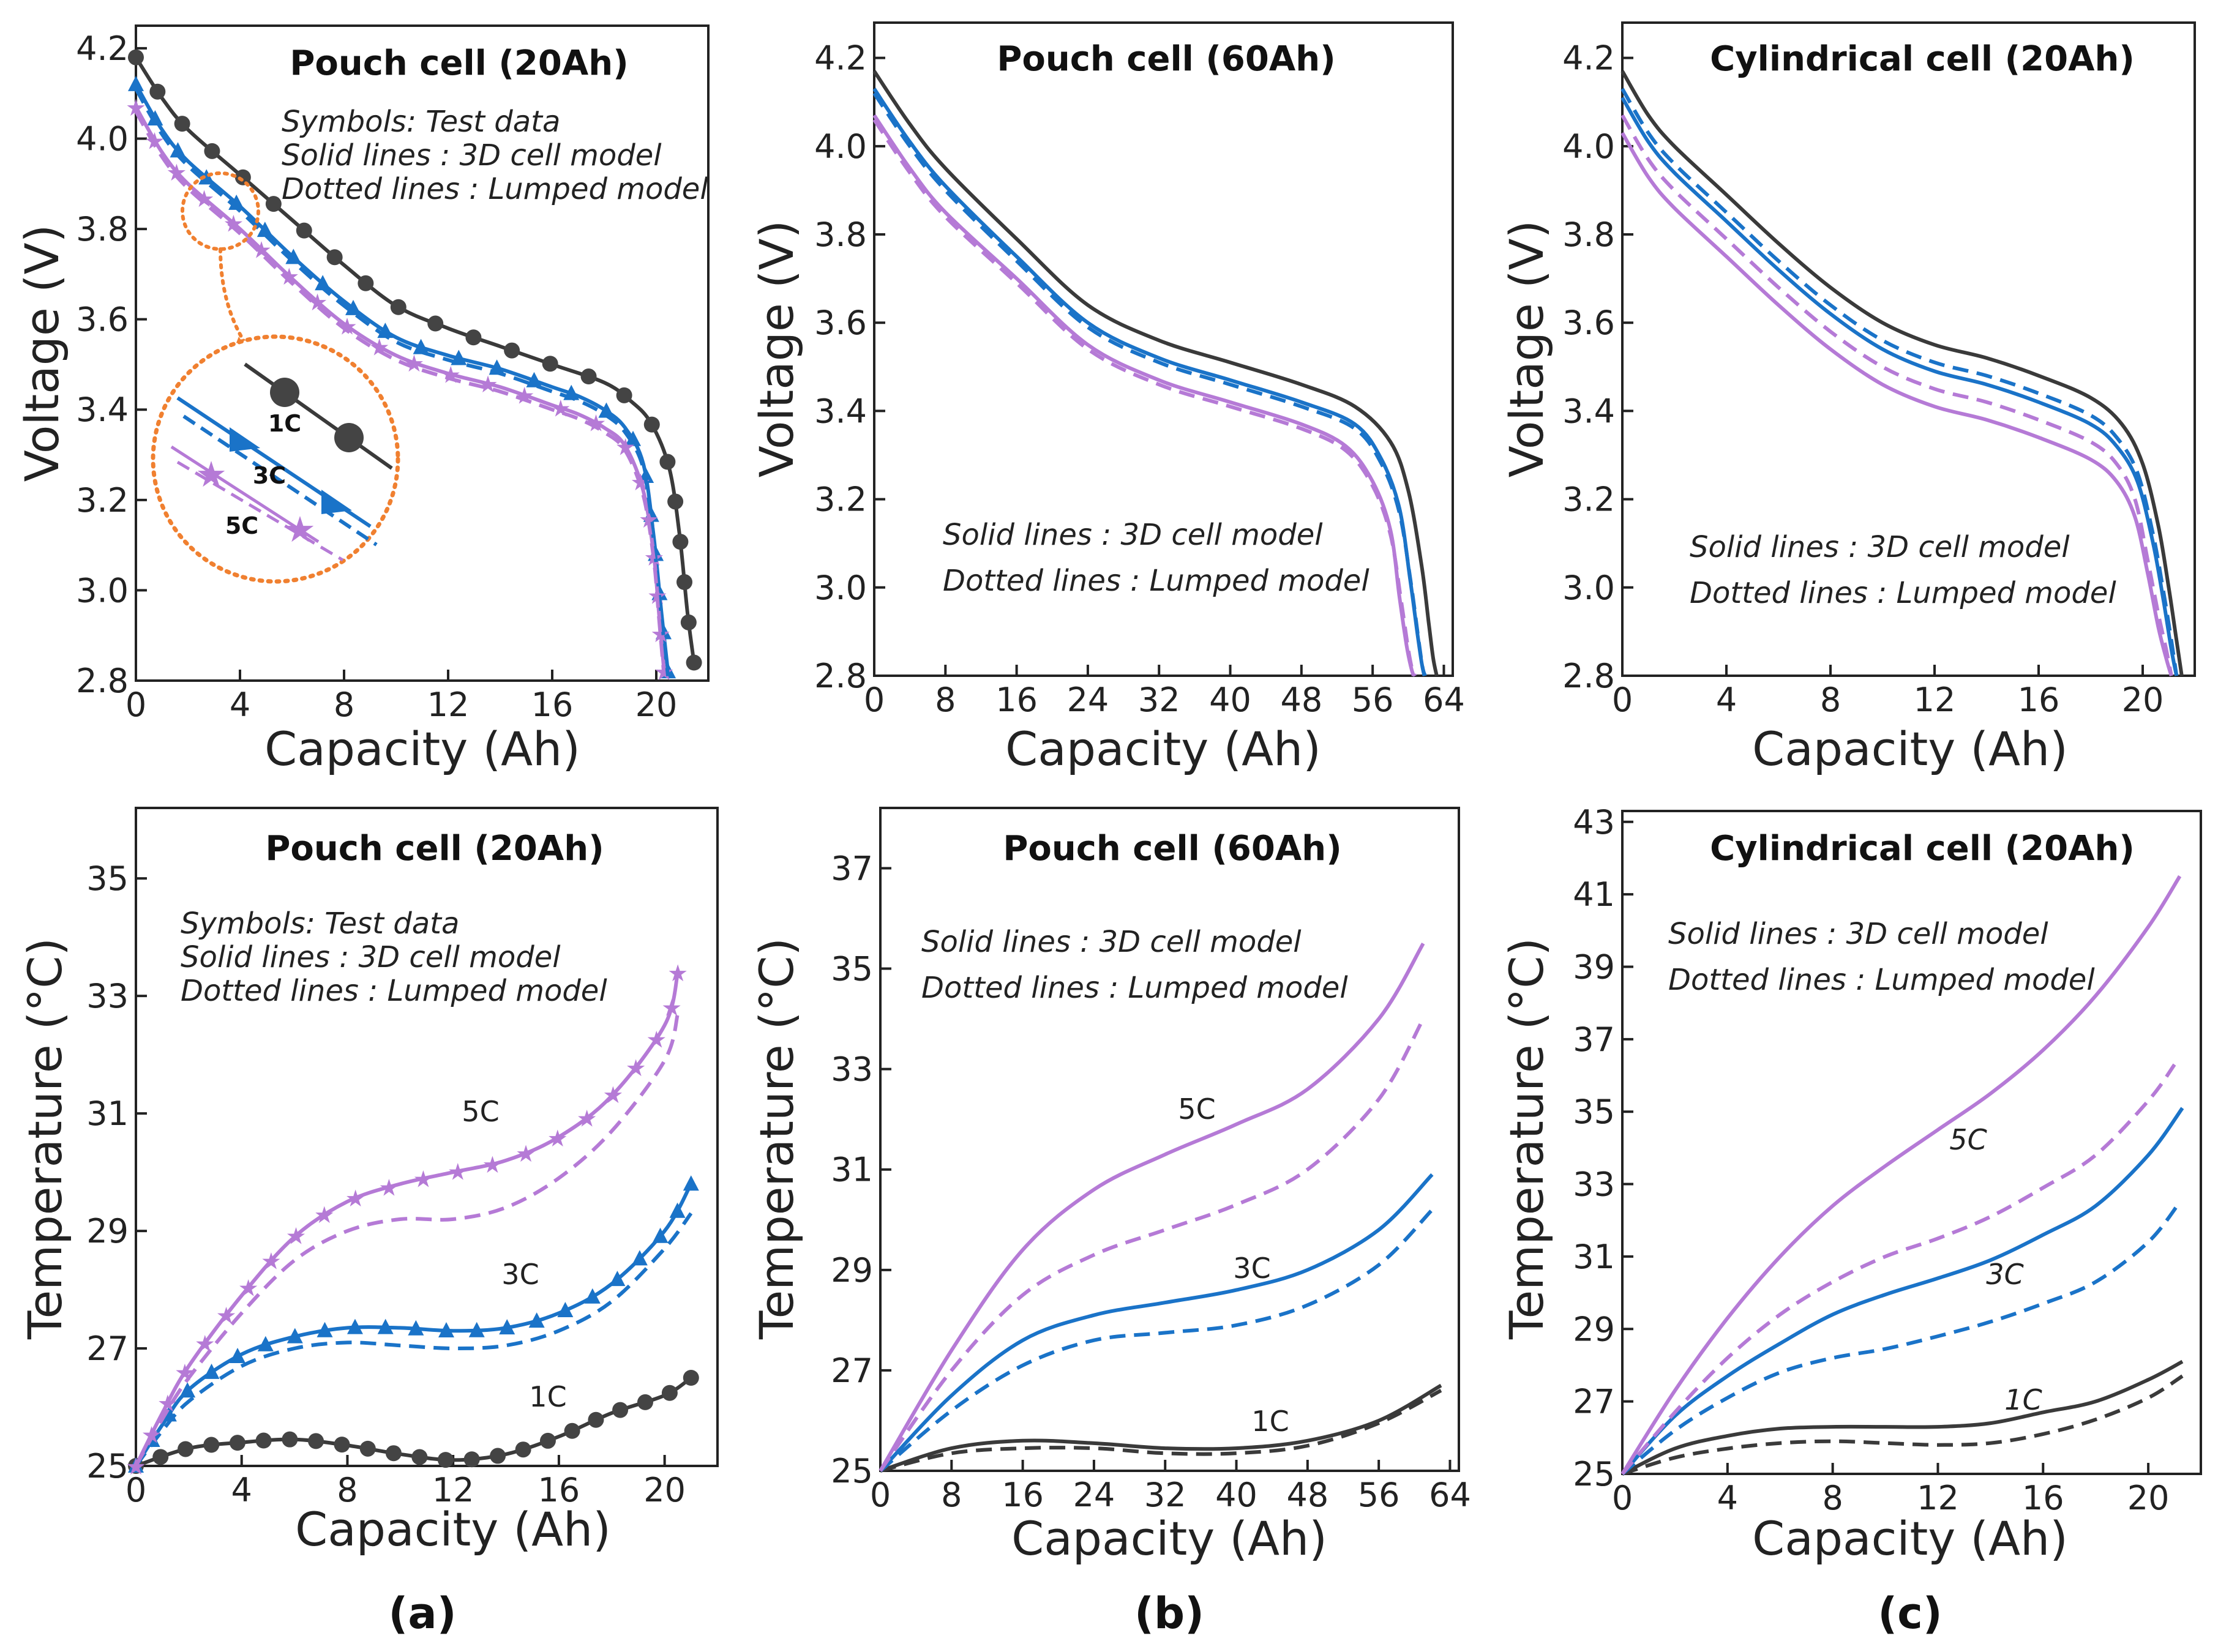 Image resolution: width=2218 pixels, height=1652 pixels. I want to click on inset-dashed-3c, so click(280, 480).